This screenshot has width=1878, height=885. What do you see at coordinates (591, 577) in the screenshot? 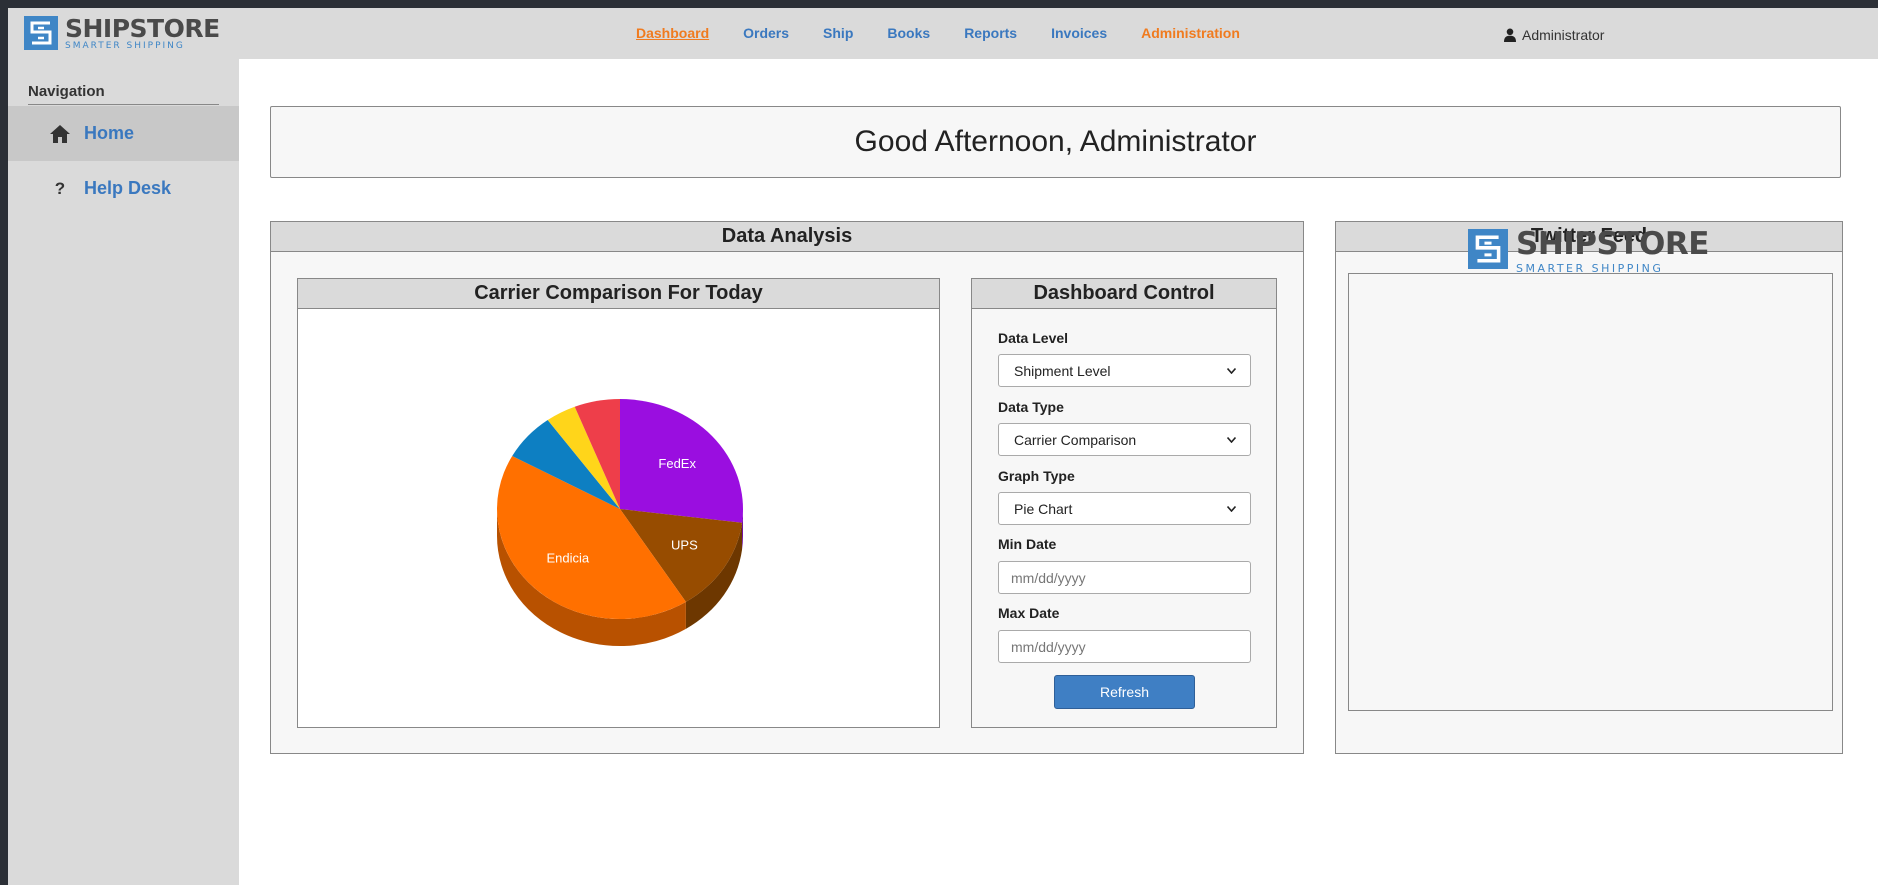
I see `pie-side-endicia` at bounding box center [591, 577].